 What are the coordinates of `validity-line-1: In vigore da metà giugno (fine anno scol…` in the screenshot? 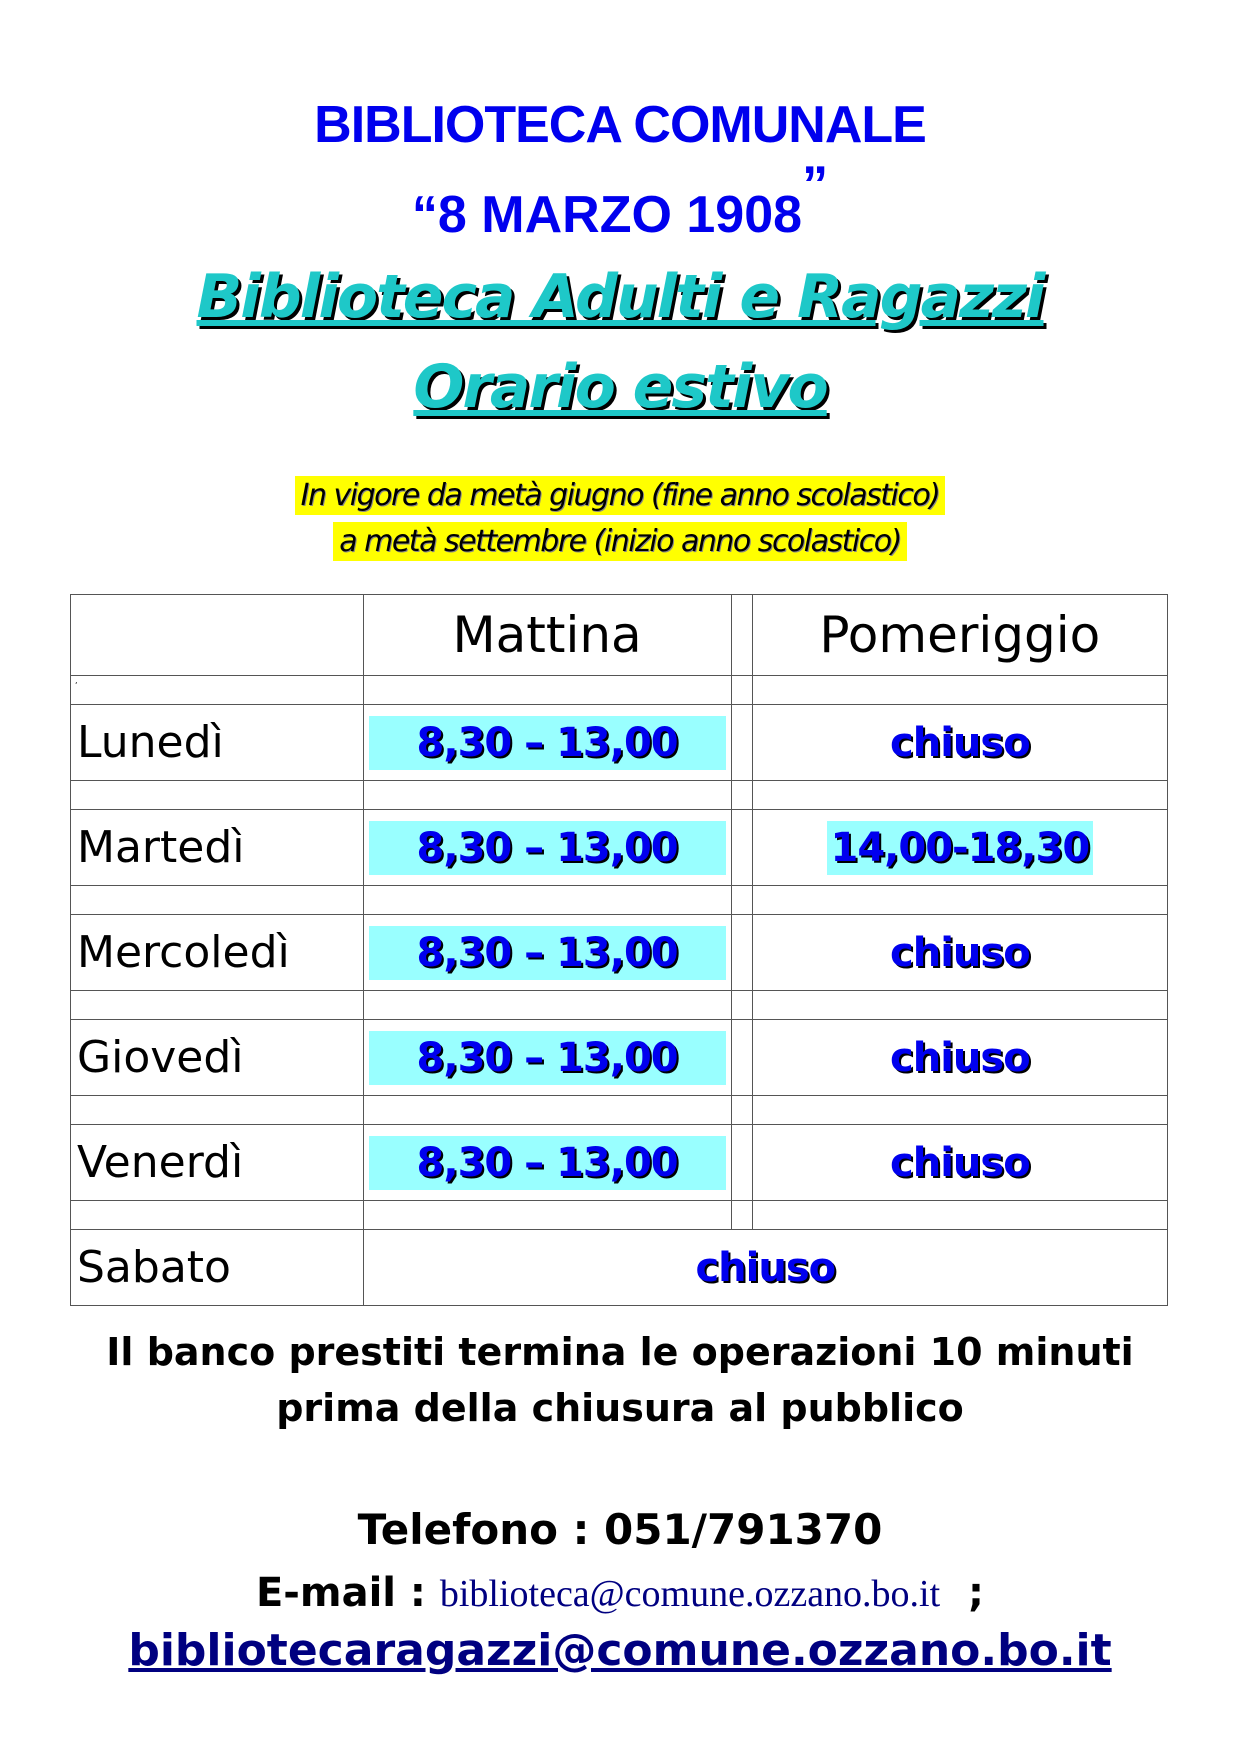 It's located at (620, 495).